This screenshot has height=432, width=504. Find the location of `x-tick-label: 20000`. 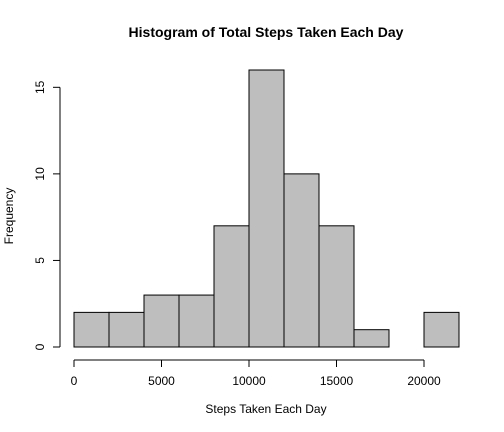

x-tick-label: 20000 is located at coordinates (424, 381).